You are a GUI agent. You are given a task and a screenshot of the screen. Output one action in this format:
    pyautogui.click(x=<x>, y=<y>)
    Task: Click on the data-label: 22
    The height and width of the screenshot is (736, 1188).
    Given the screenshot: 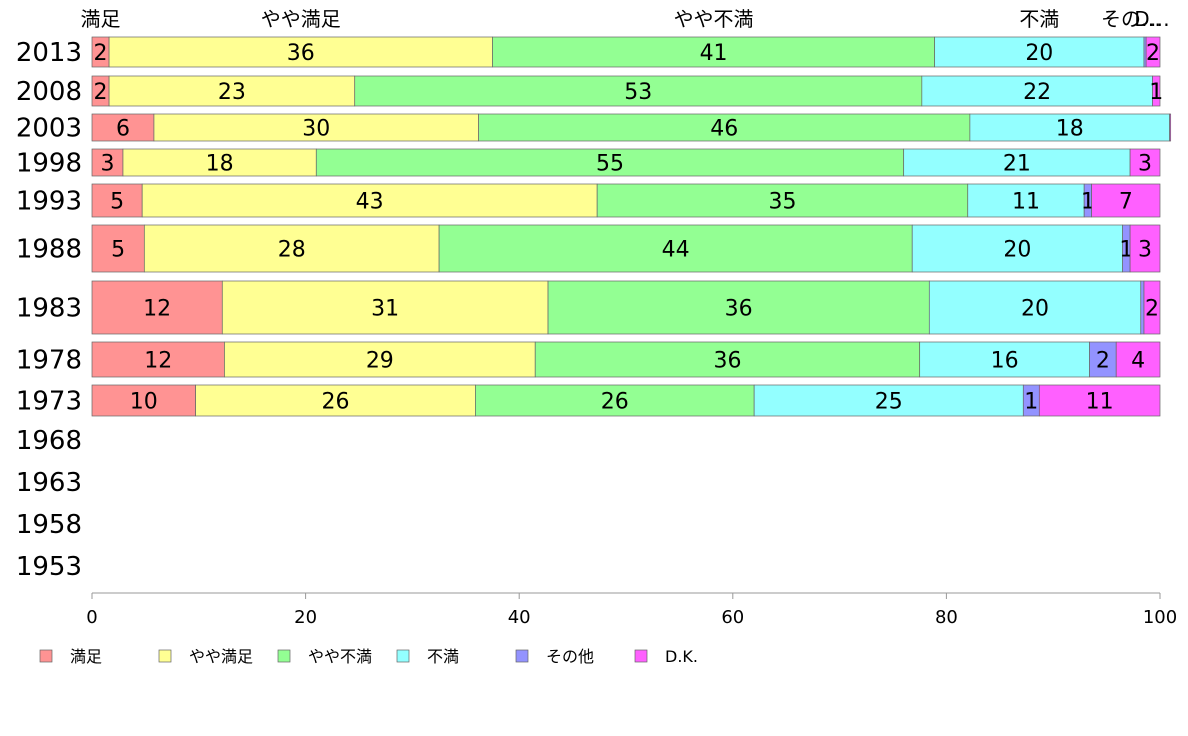 What is the action you would take?
    pyautogui.click(x=1037, y=92)
    